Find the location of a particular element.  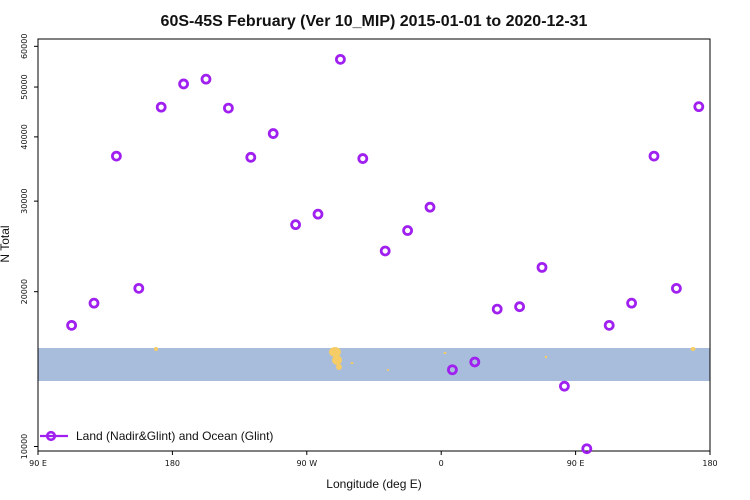

map-band-ocean is located at coordinates (374, 364).